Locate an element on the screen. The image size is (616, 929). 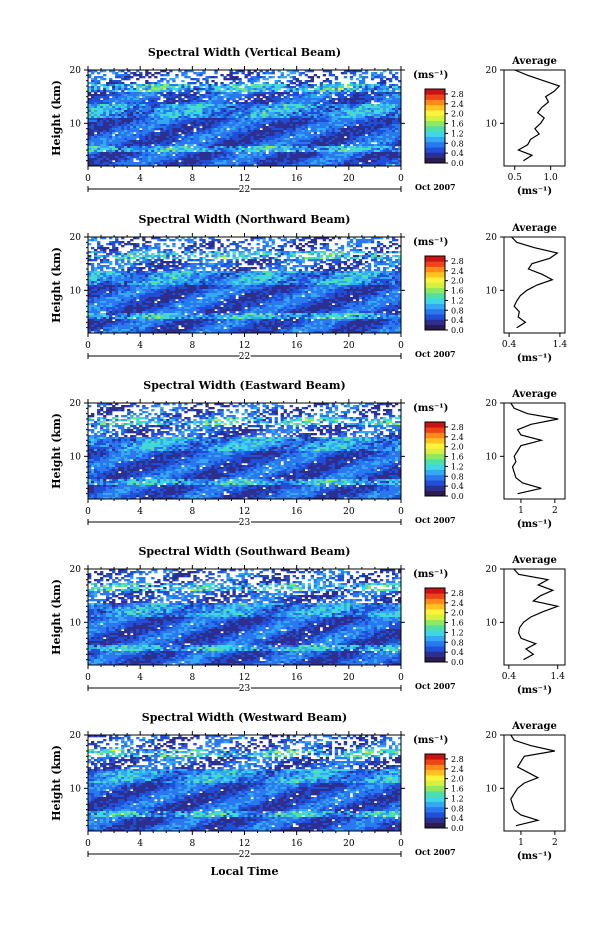
panel-title: Spectral Width (Northward Beam) is located at coordinates (245, 219).